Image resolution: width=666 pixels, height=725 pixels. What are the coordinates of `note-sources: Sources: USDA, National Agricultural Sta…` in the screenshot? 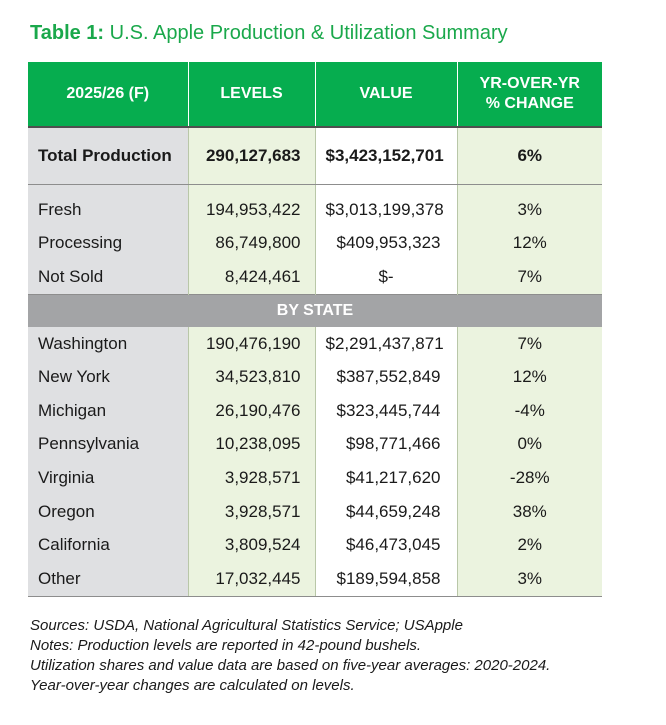 It's located at (246, 625).